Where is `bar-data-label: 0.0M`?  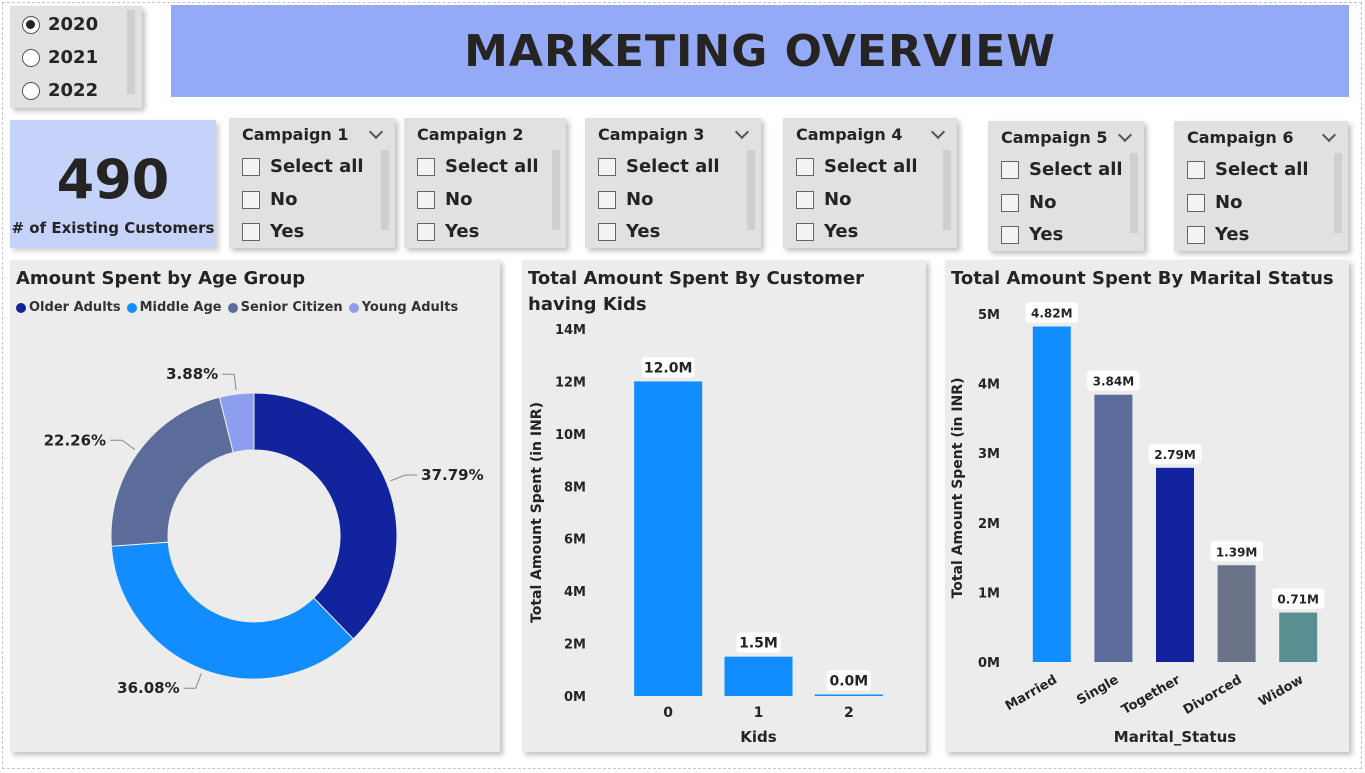 bar-data-label: 0.0M is located at coordinates (848, 682).